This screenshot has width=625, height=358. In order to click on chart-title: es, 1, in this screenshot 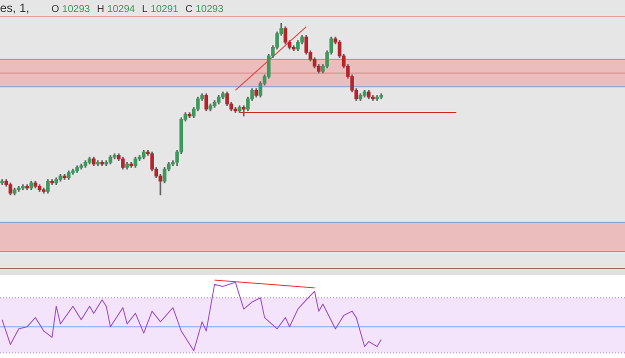, I will do `click(15, 8)`.